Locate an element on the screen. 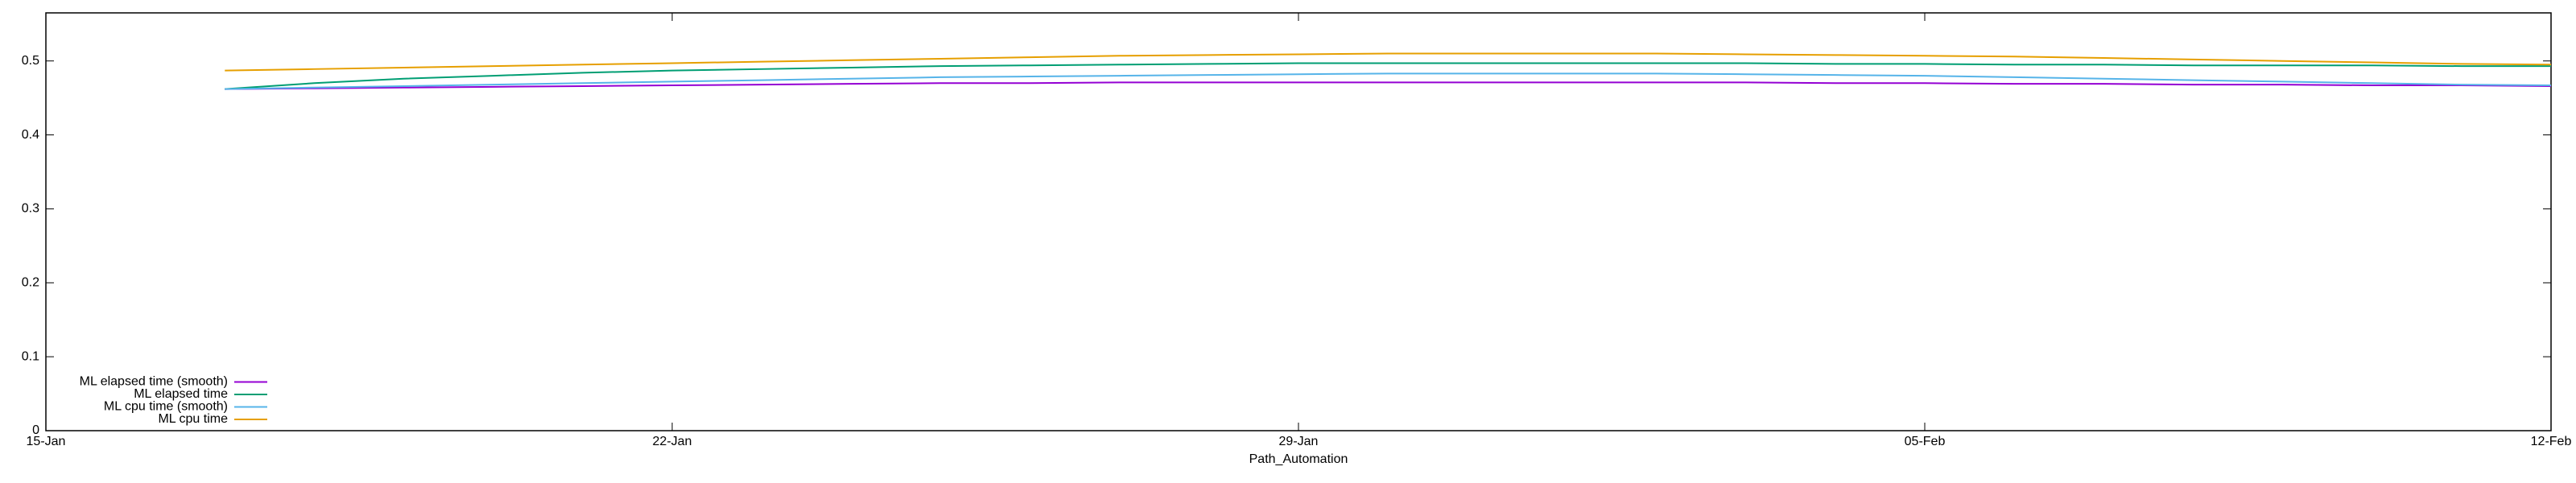  legend-label: ML cpu time (smooth) is located at coordinates (166, 407).